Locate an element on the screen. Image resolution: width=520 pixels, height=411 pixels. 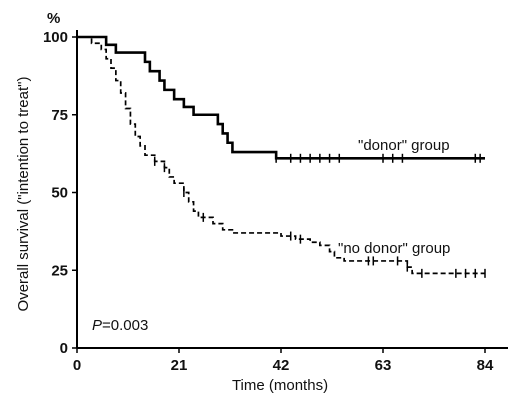
series-label-no-donor: "no donor" group is located at coordinates (394, 248).